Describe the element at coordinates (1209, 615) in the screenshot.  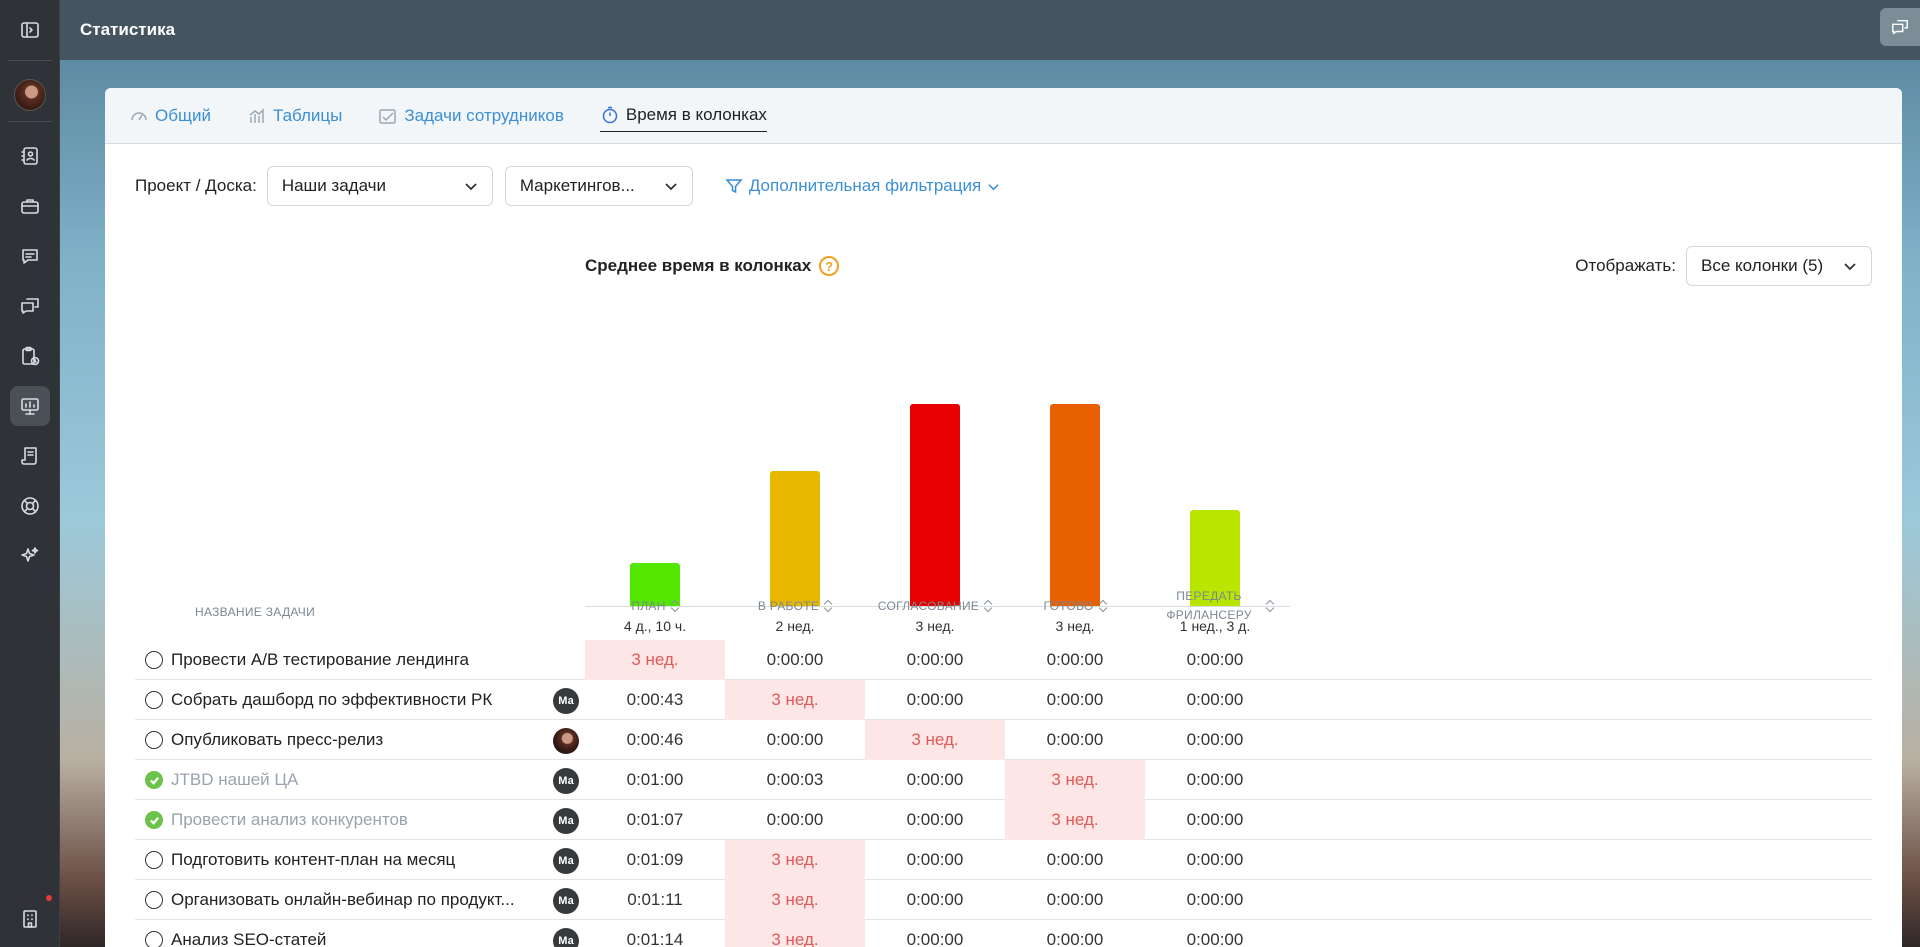
I see `header-freelancer-line2: ФРИЛАНСЕРУ` at that location.